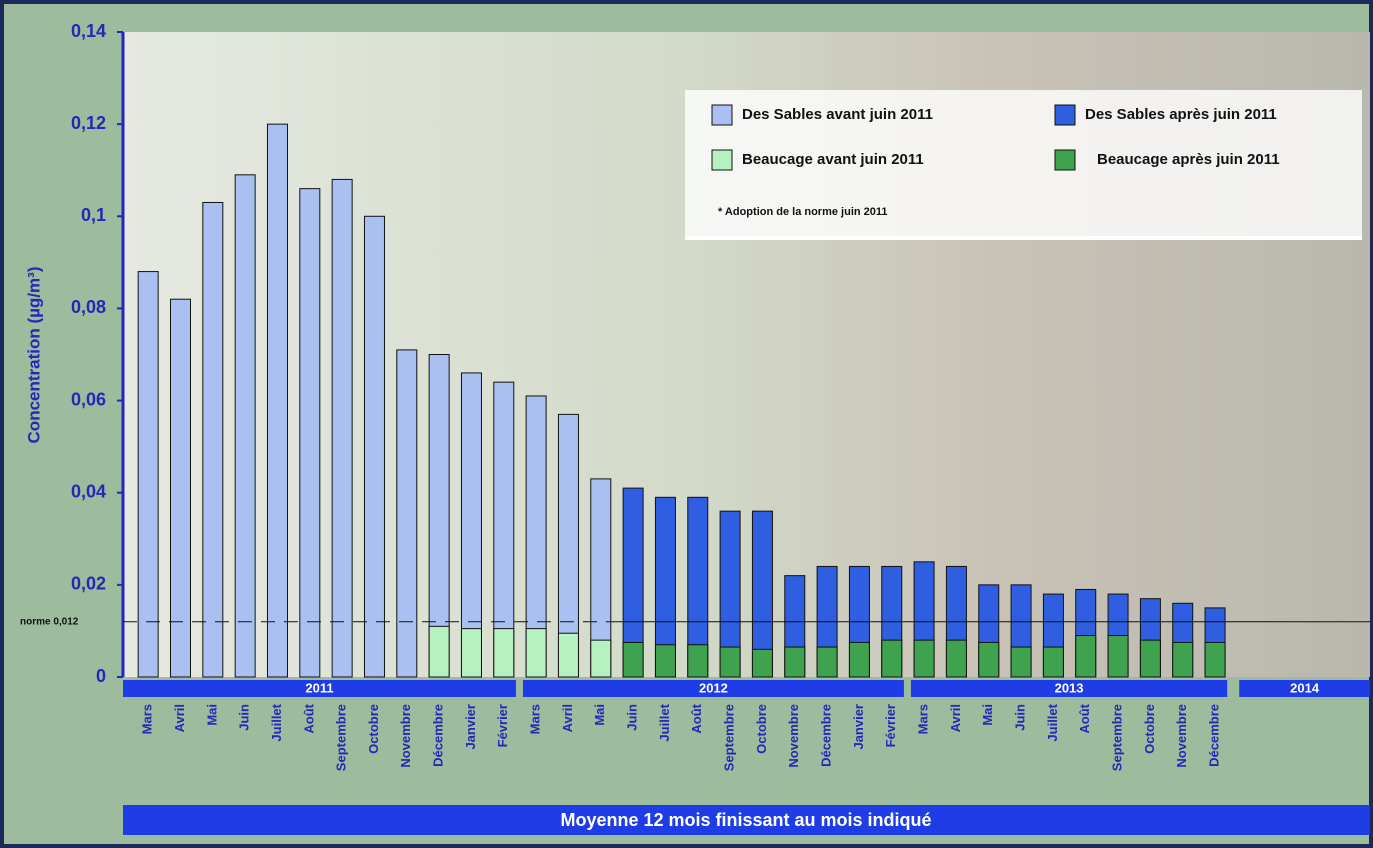 Image resolution: width=1373 pixels, height=848 pixels. Describe the element at coordinates (1181, 114) in the screenshot. I see `legend-label: Des Sables après juin 2011` at that location.